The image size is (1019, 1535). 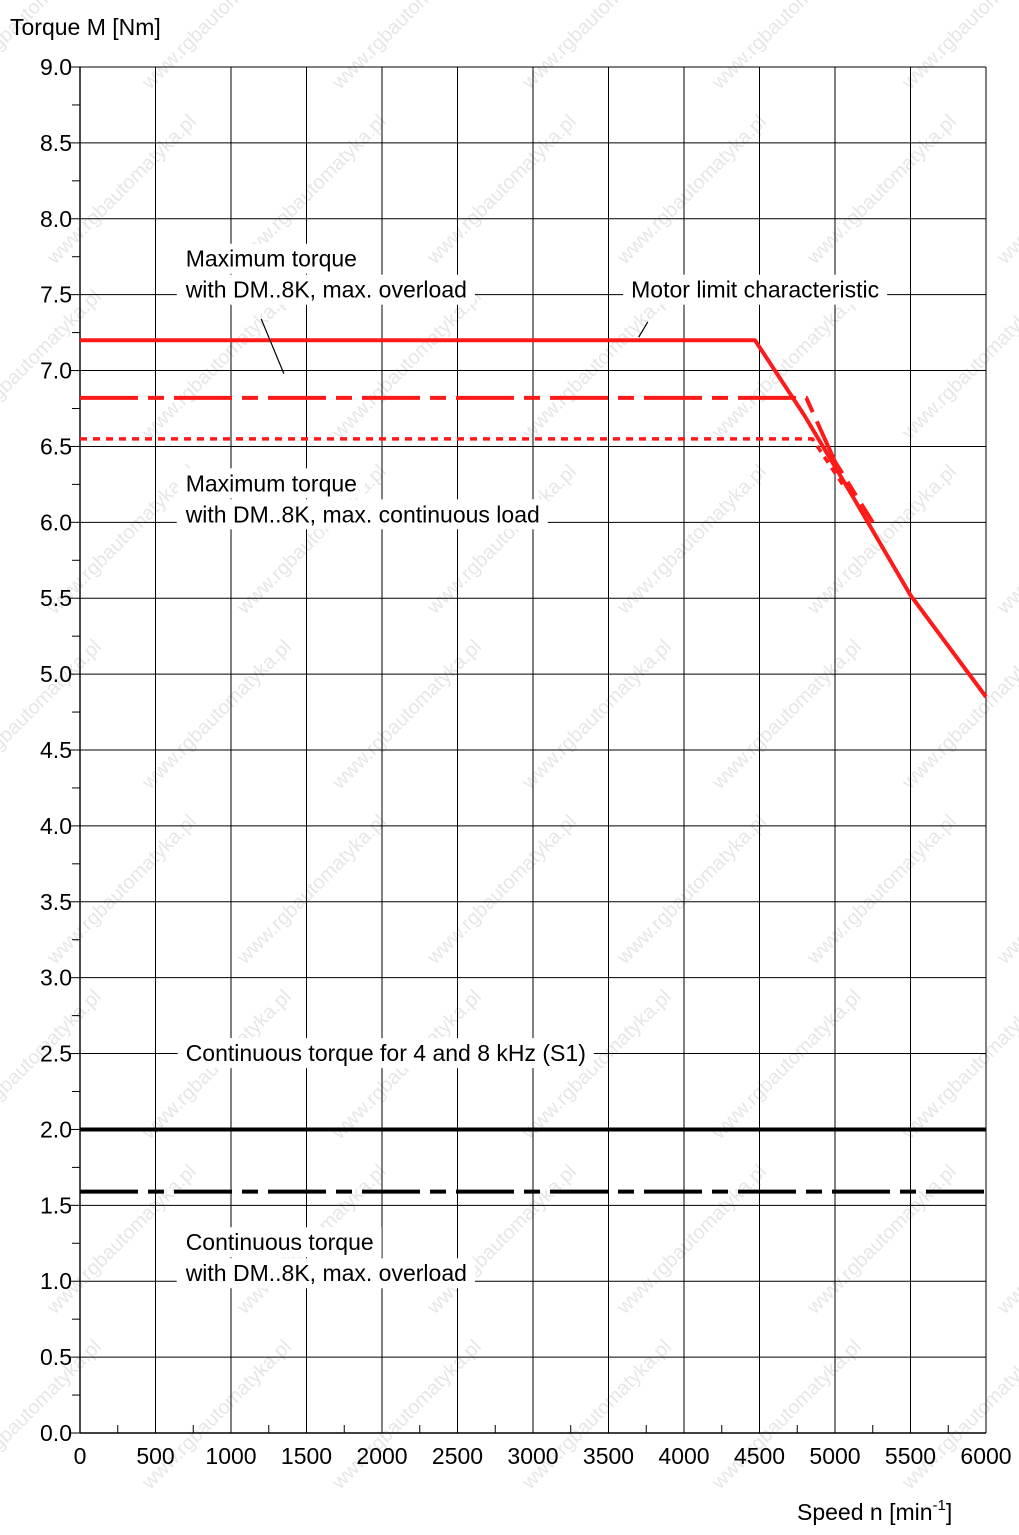 What do you see at coordinates (56, 1433) in the screenshot?
I see `y-tick-label: 0.0` at bounding box center [56, 1433].